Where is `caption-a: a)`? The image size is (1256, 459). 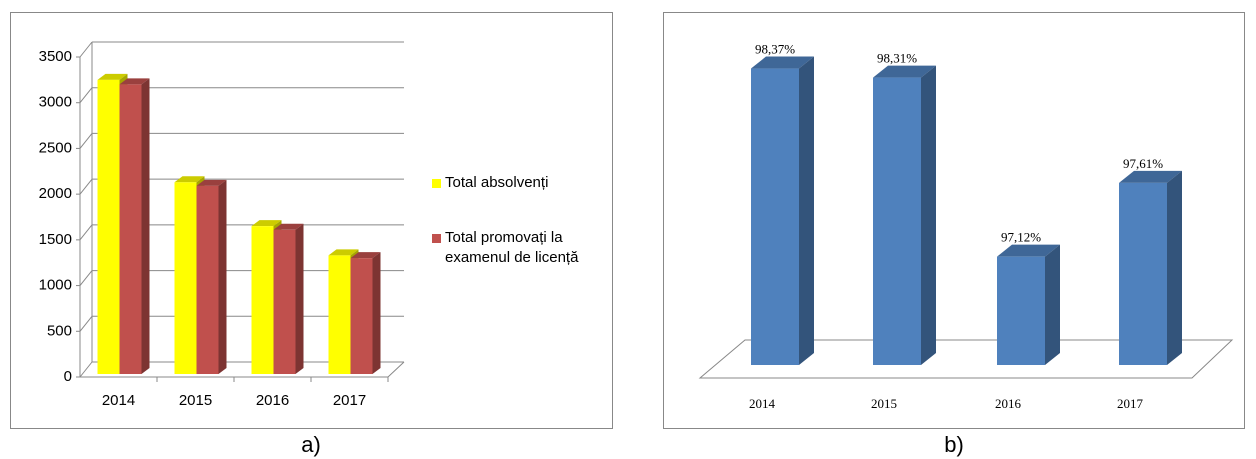
caption-a: a) is located at coordinates (311, 444).